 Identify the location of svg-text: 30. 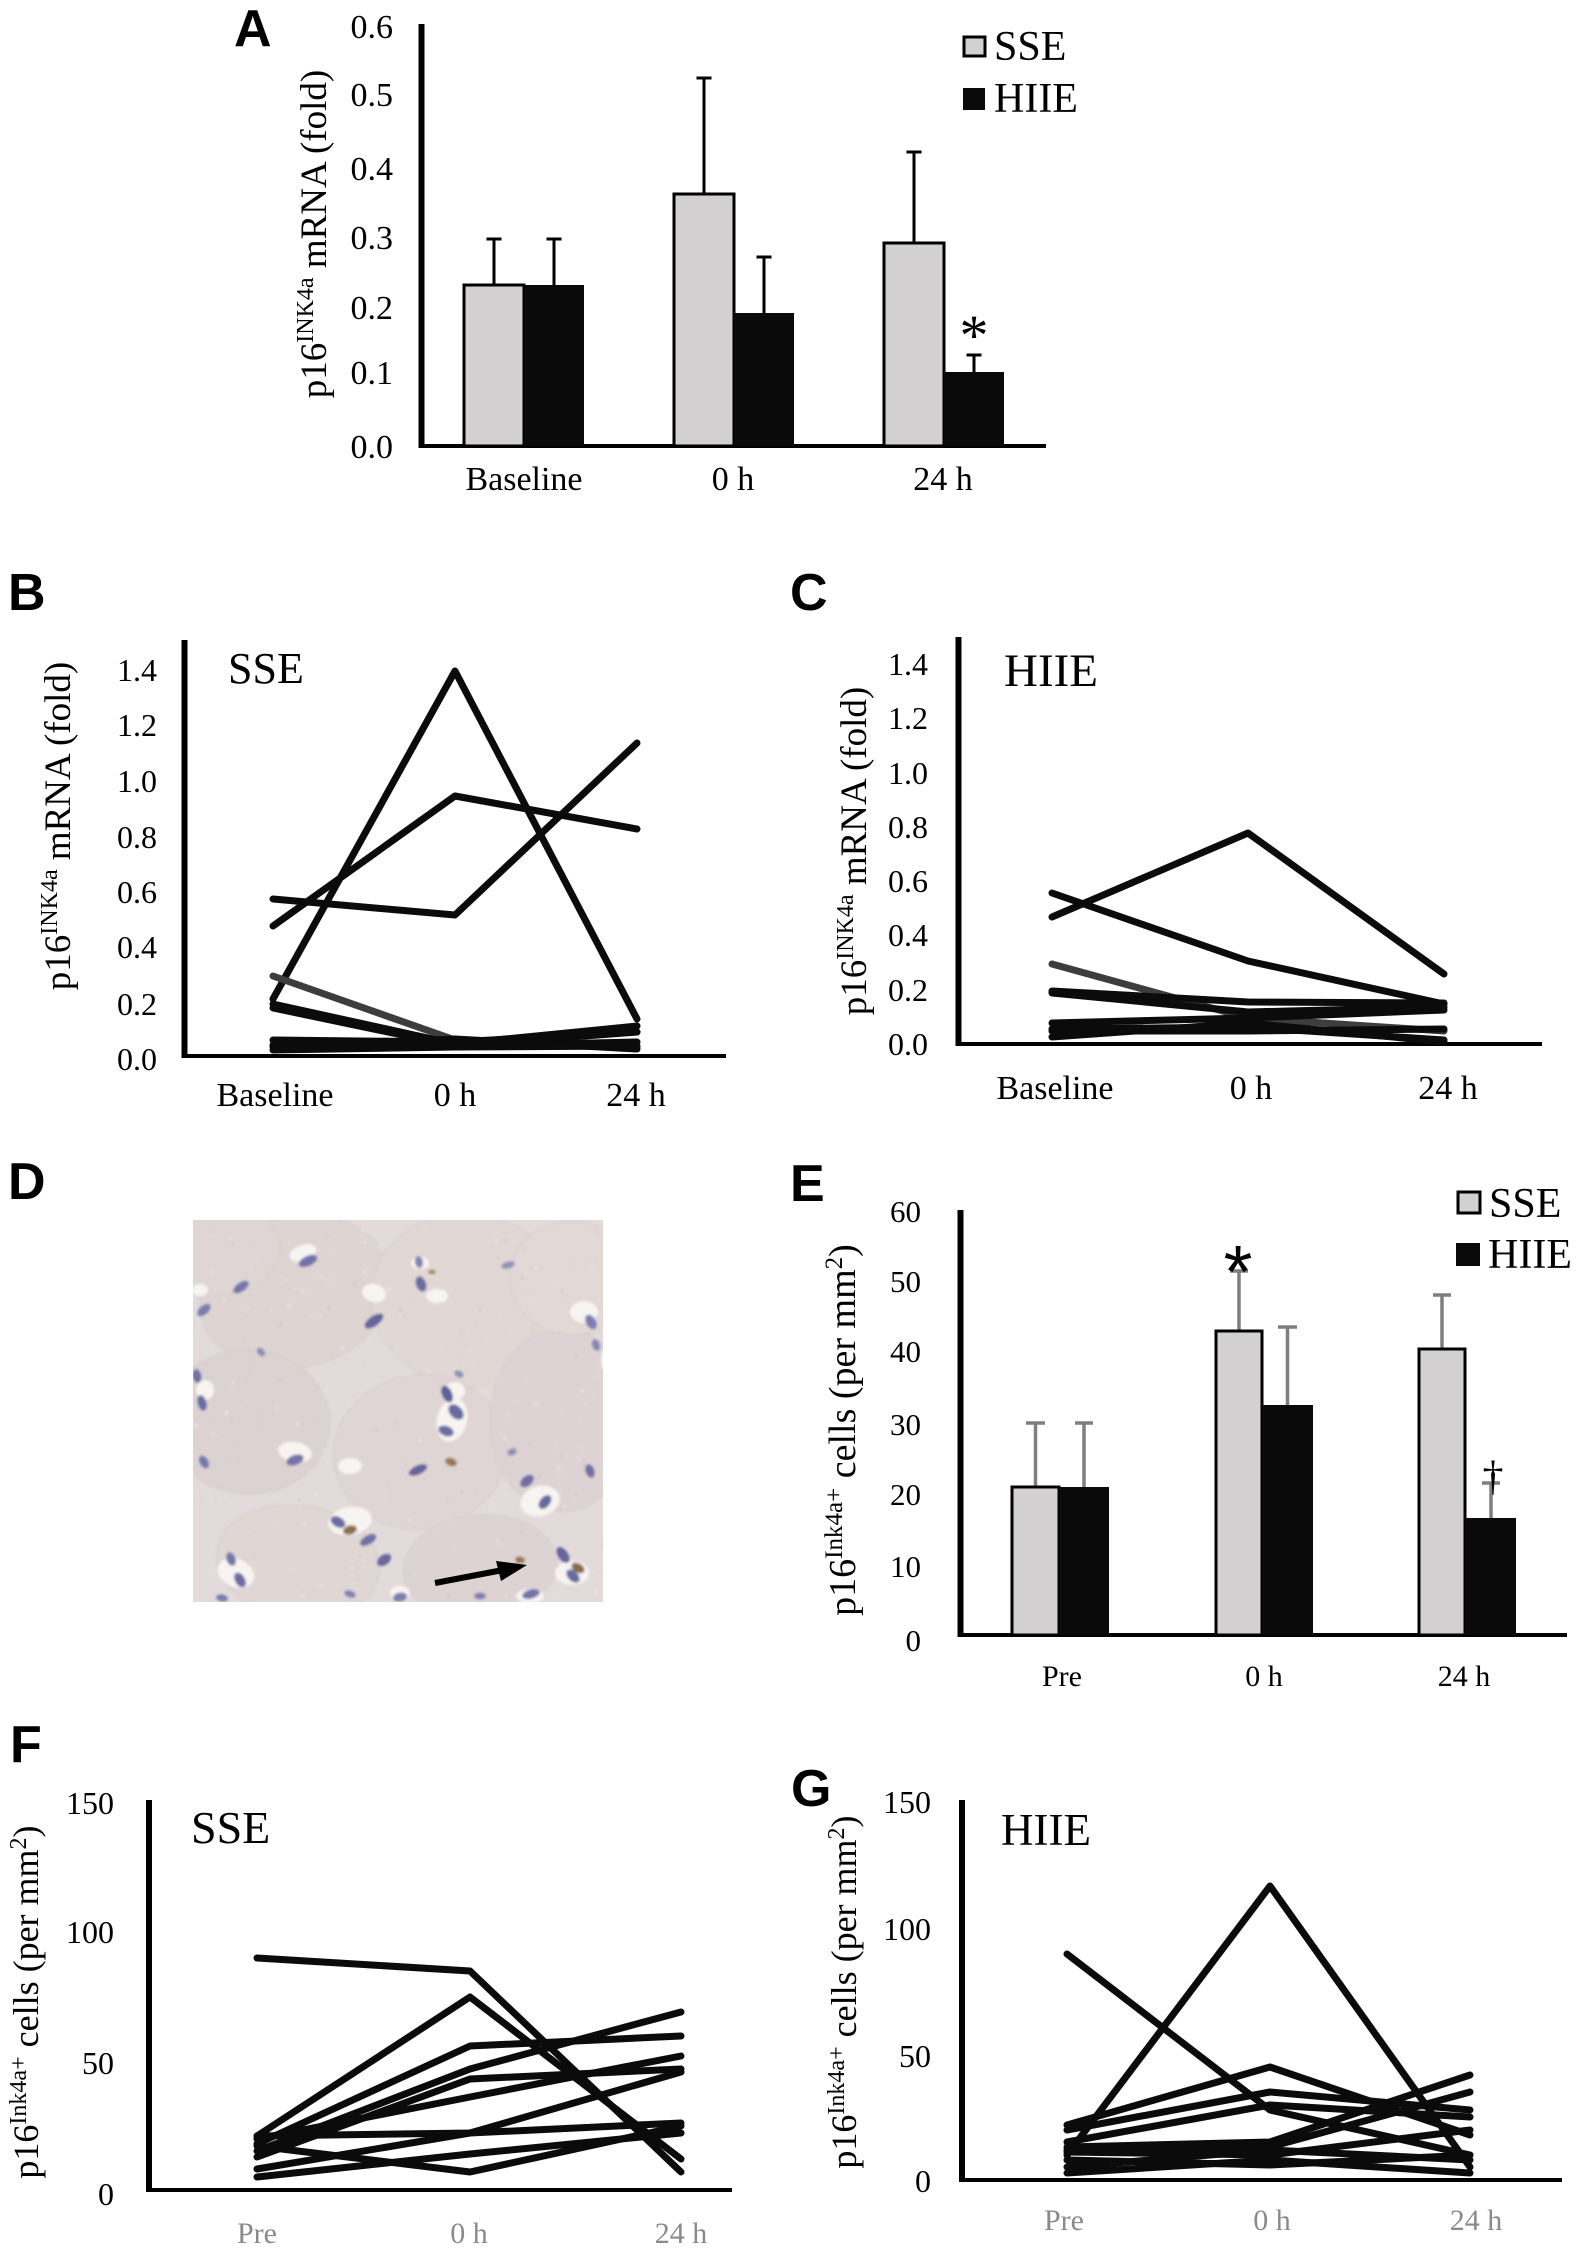
(905, 1424).